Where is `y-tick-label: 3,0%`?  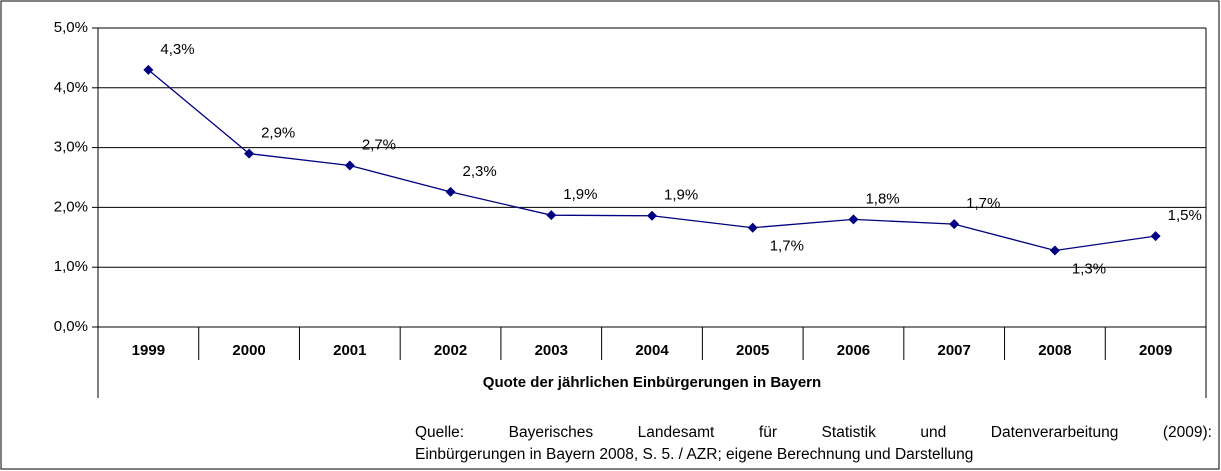
y-tick-label: 3,0% is located at coordinates (71, 147).